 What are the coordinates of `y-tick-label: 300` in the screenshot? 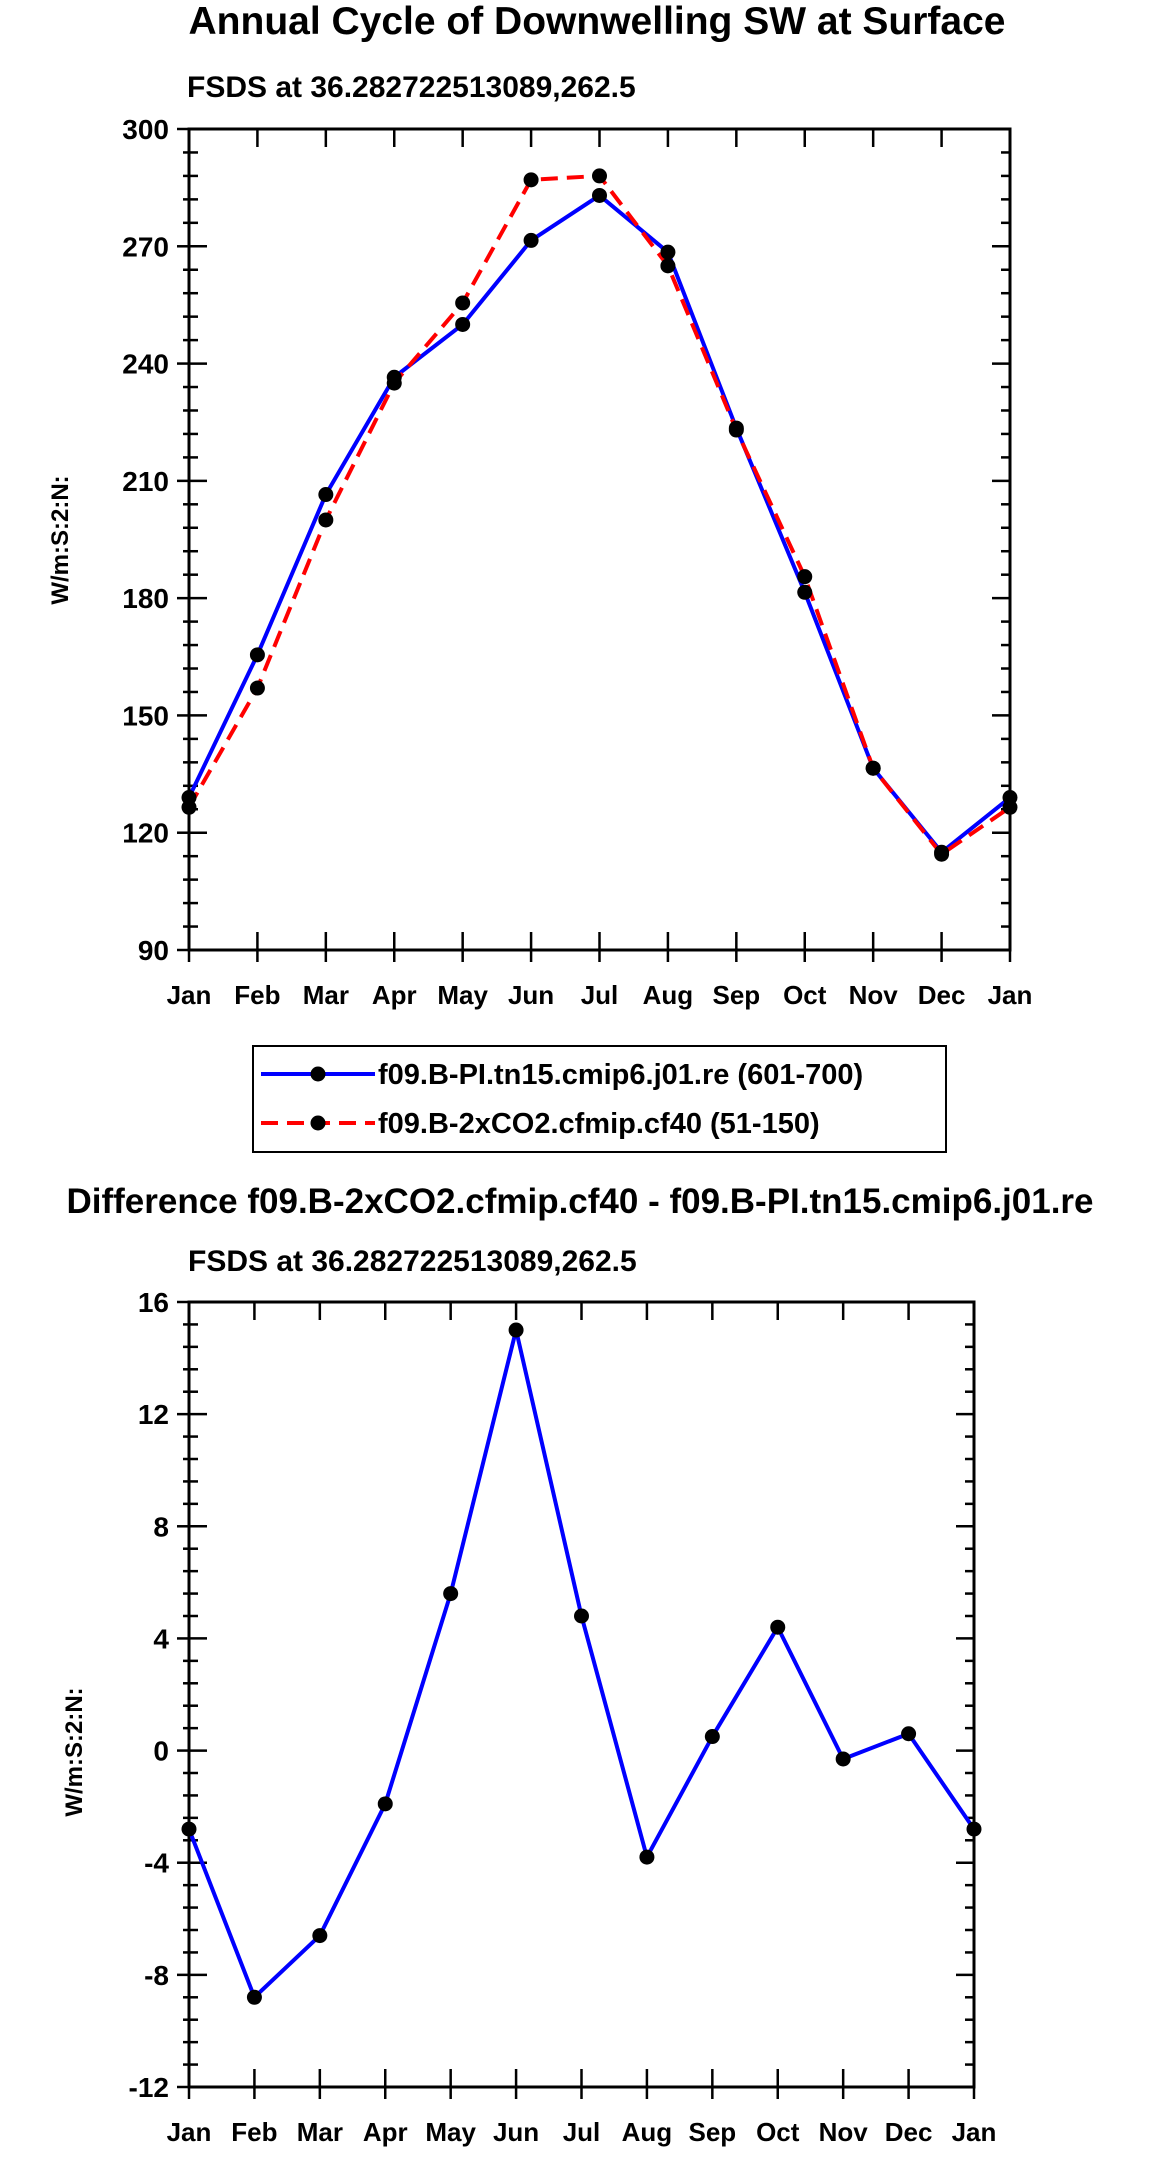 It's located at (145, 129).